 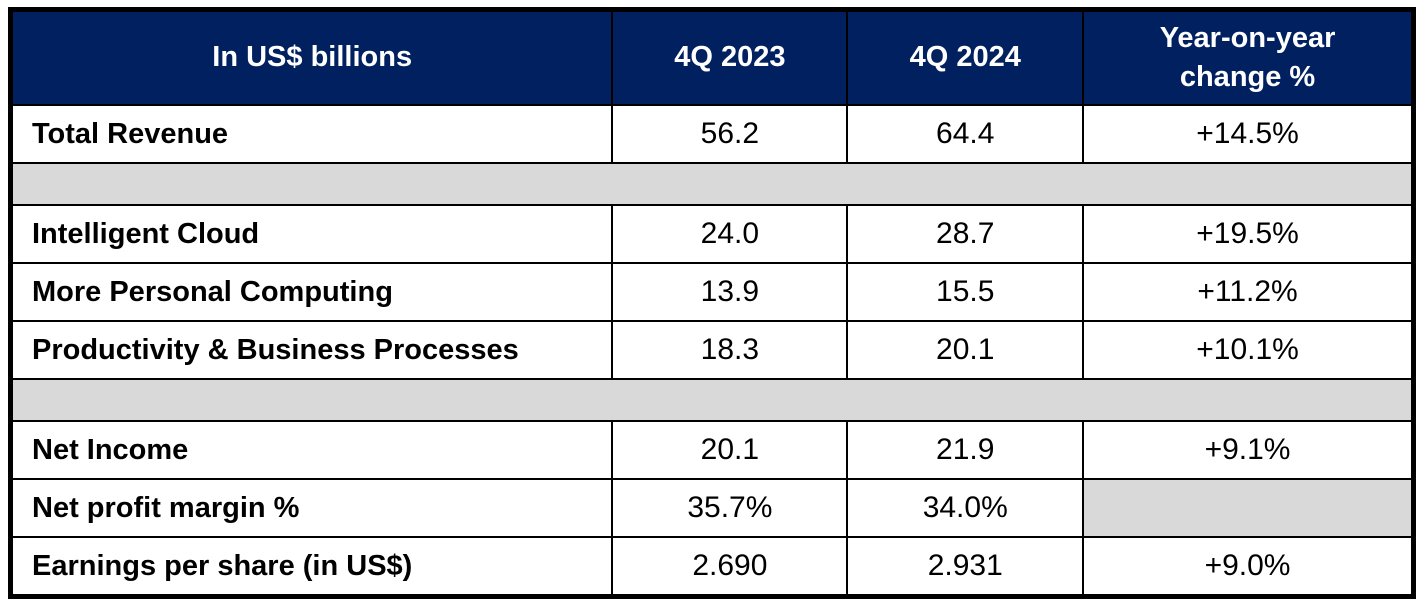 What do you see at coordinates (311, 134) in the screenshot?
I see `row-label: Total Revenue` at bounding box center [311, 134].